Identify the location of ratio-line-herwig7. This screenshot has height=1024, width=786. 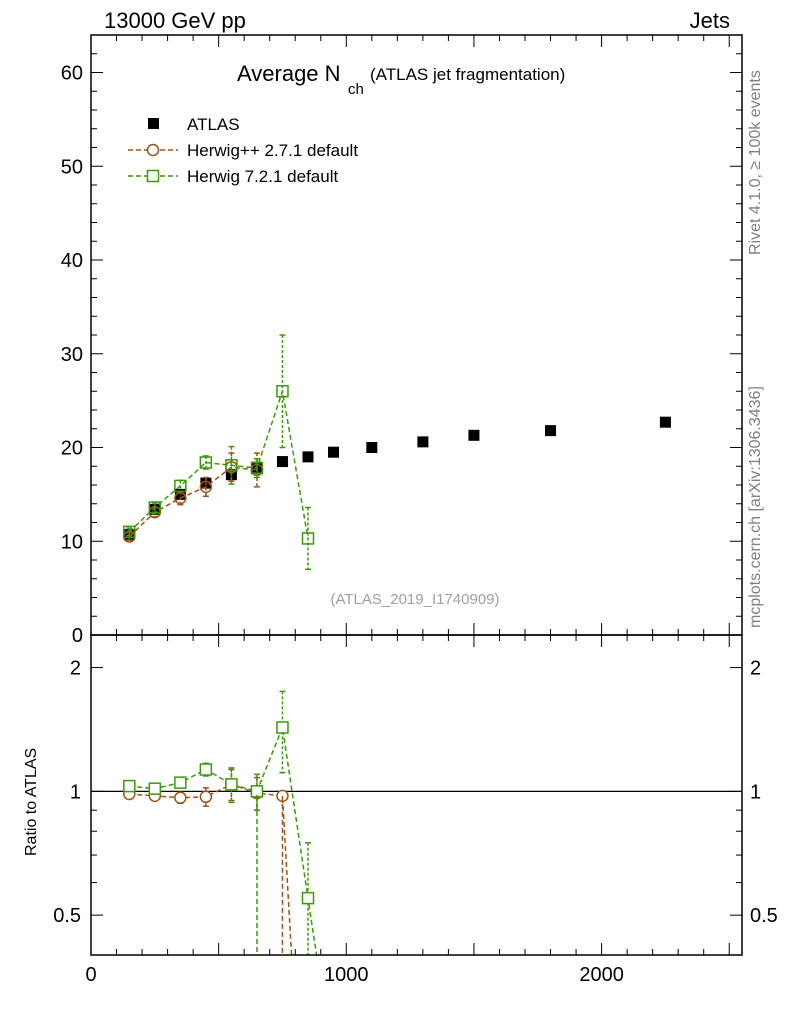
(223, 839).